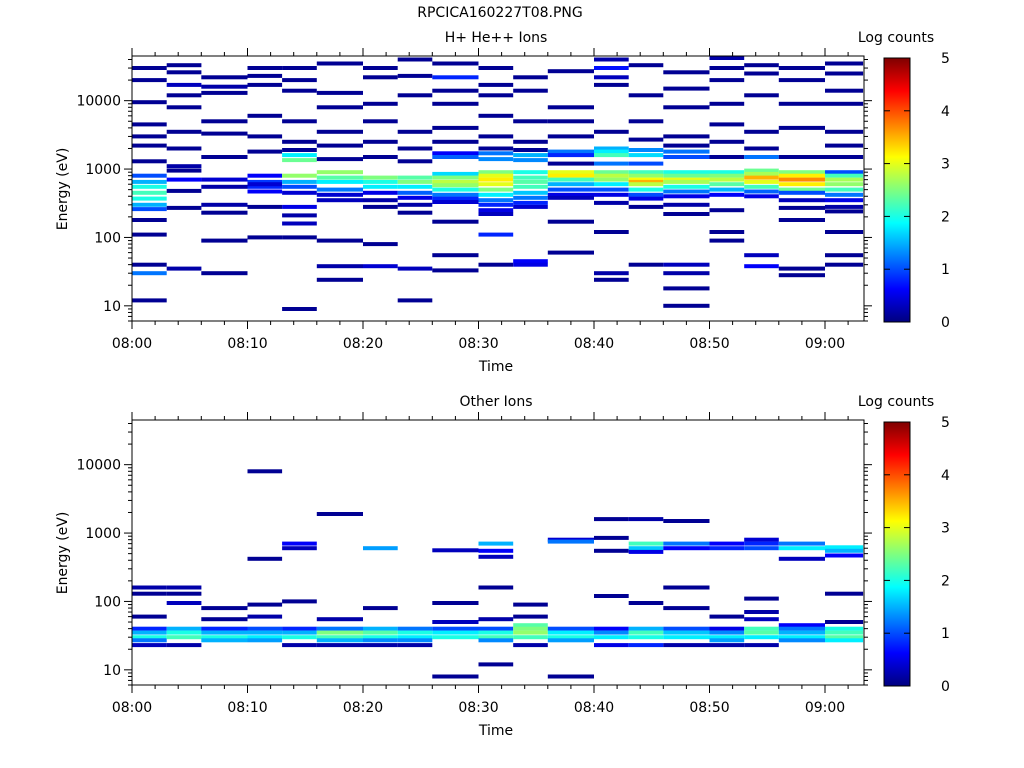  I want to click on x-tick-label: 08:40, so click(594, 344).